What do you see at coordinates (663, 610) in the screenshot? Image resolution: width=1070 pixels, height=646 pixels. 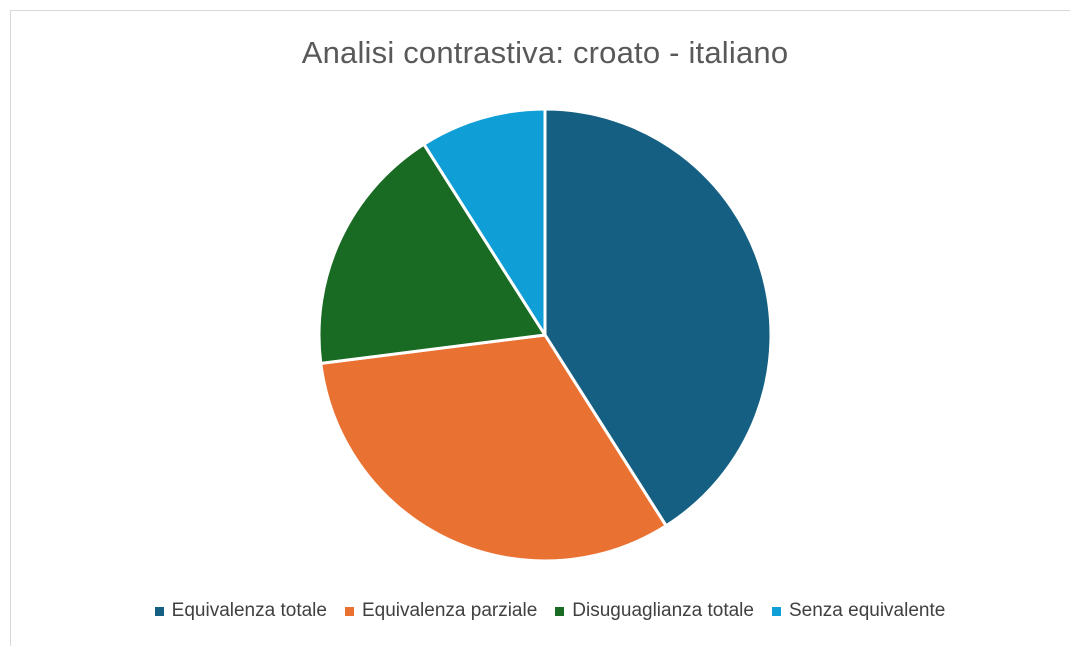 I see `legend-label: Disuguaglianza totale` at bounding box center [663, 610].